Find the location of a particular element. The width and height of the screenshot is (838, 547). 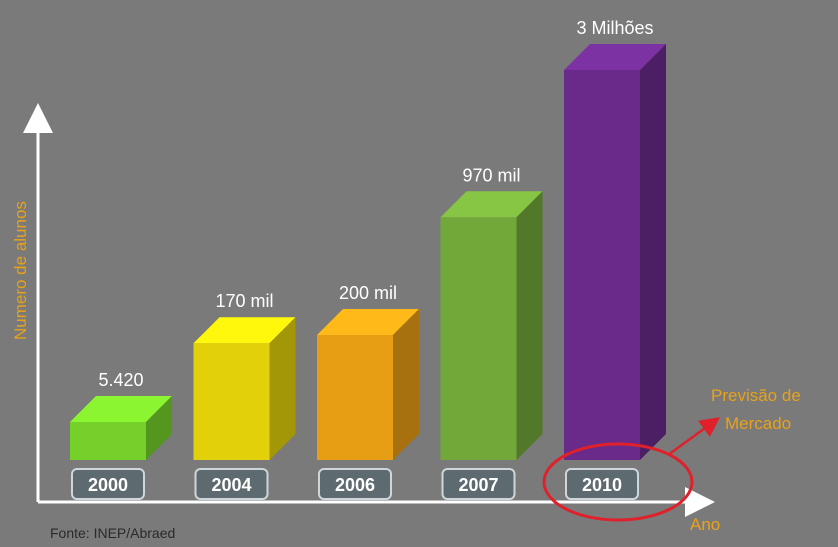

x-axis-title: Ano is located at coordinates (705, 524).